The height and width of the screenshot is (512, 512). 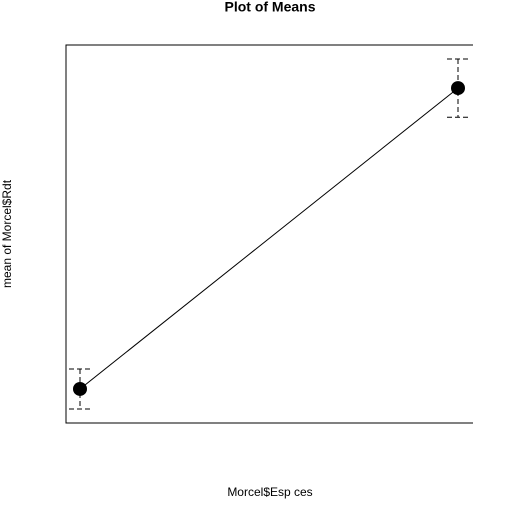 I want to click on error-bar, so click(x=458, y=88).